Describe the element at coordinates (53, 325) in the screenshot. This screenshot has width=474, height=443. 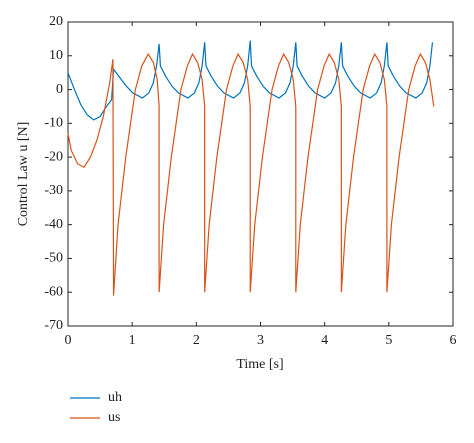
I see `y-tick-label: -70` at that location.